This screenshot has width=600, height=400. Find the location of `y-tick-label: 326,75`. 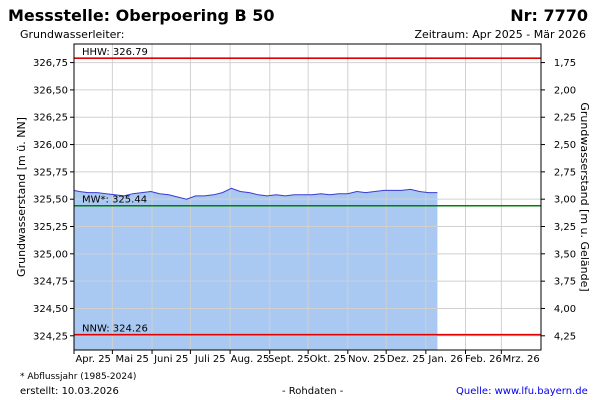

y-tick-label: 326,75 is located at coordinates (50, 63).